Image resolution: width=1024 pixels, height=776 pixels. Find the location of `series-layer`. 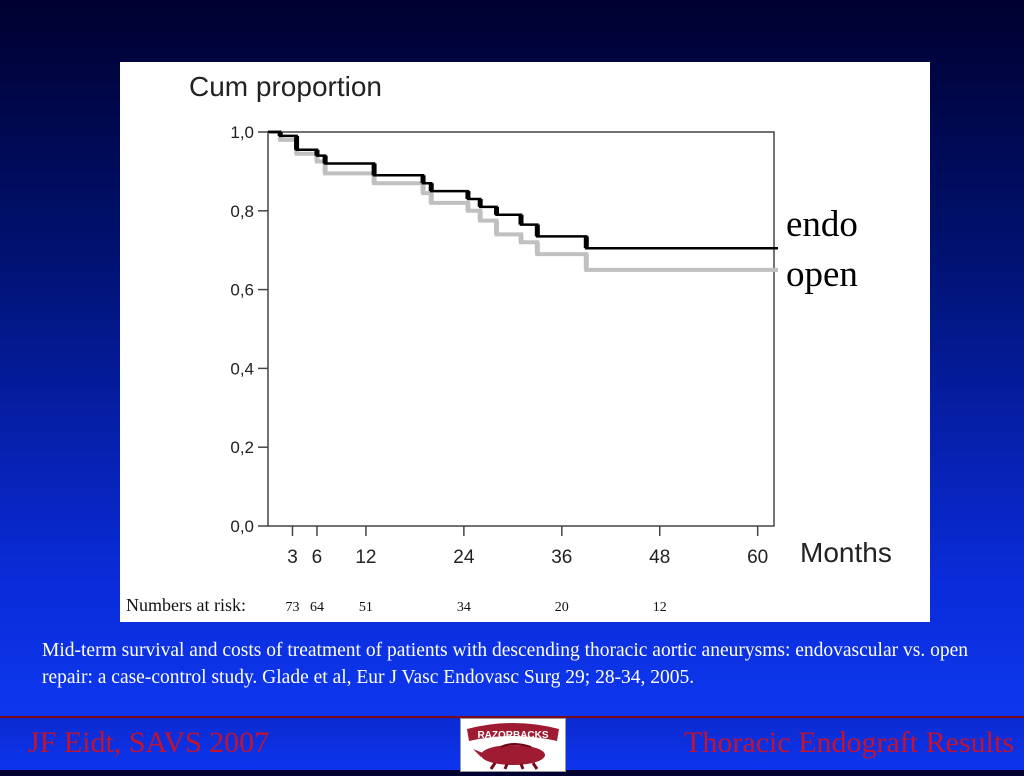

series-layer is located at coordinates (523, 201).